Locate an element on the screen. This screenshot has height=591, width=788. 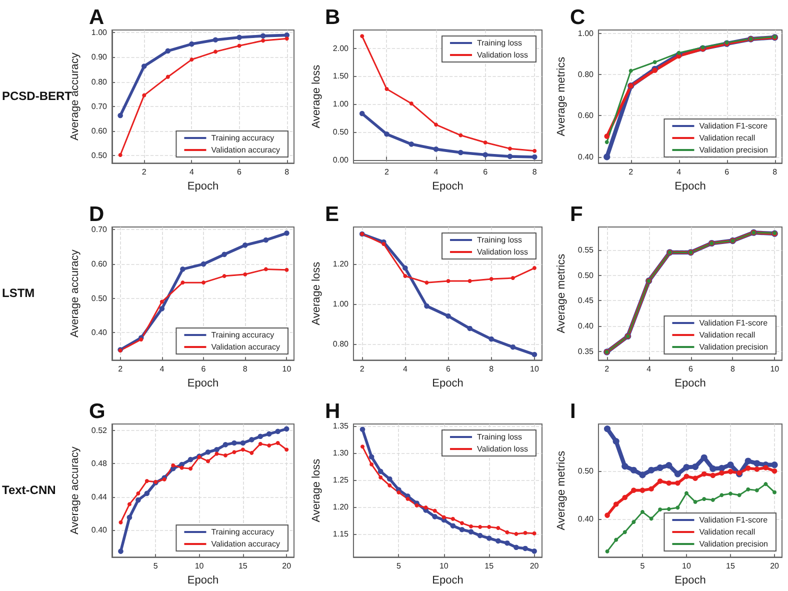
y-tick-label: 0.70 is located at coordinates (99, 229).